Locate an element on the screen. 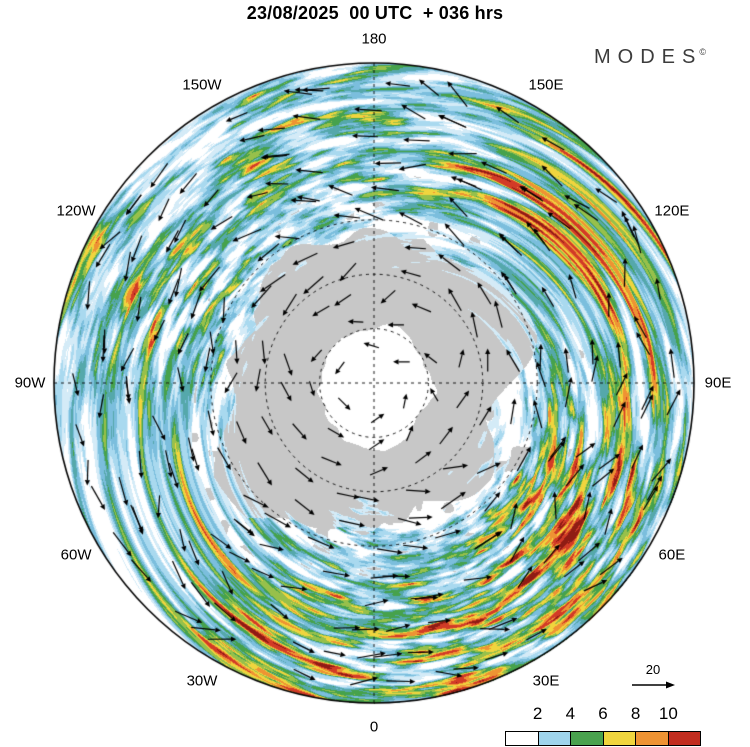  modes-logo-text: MODES is located at coordinates (648, 57).